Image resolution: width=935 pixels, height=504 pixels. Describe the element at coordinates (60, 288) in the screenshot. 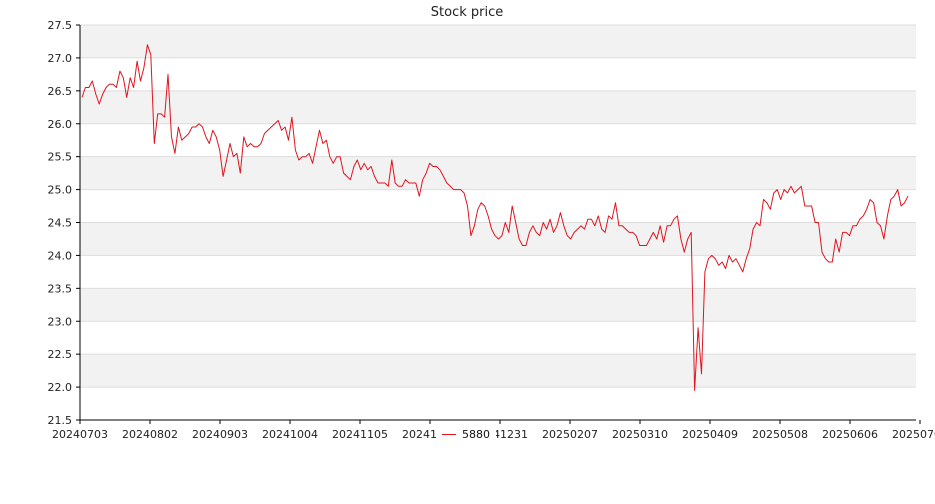

I see `y-tick-label: 23.5` at that location.